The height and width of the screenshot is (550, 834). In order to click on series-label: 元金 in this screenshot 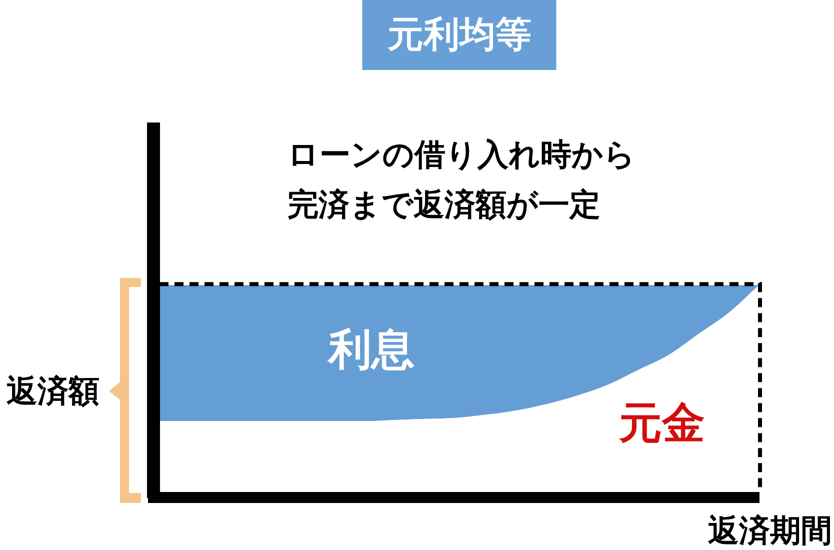, I will do `click(662, 423)`.